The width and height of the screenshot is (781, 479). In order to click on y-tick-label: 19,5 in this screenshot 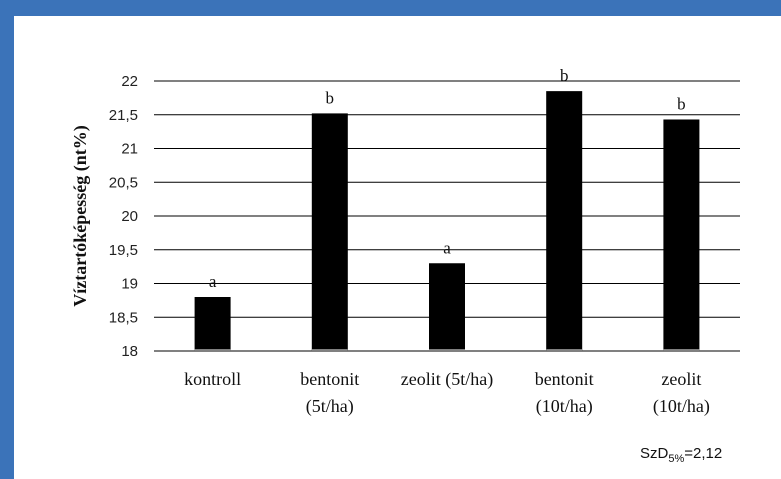, I will do `click(123, 250)`.